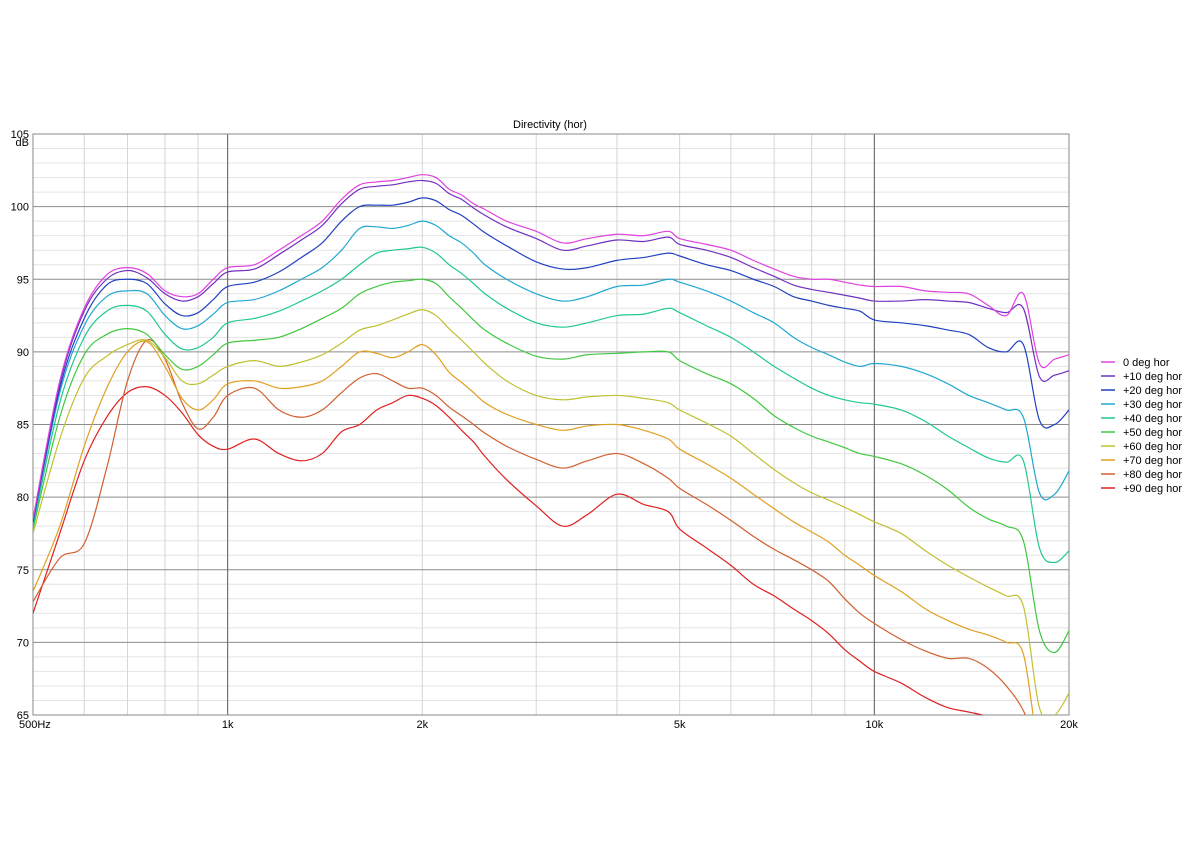 The image size is (1192, 850). What do you see at coordinates (1152, 405) in the screenshot?
I see `legend-label: +30 deg hor` at bounding box center [1152, 405].